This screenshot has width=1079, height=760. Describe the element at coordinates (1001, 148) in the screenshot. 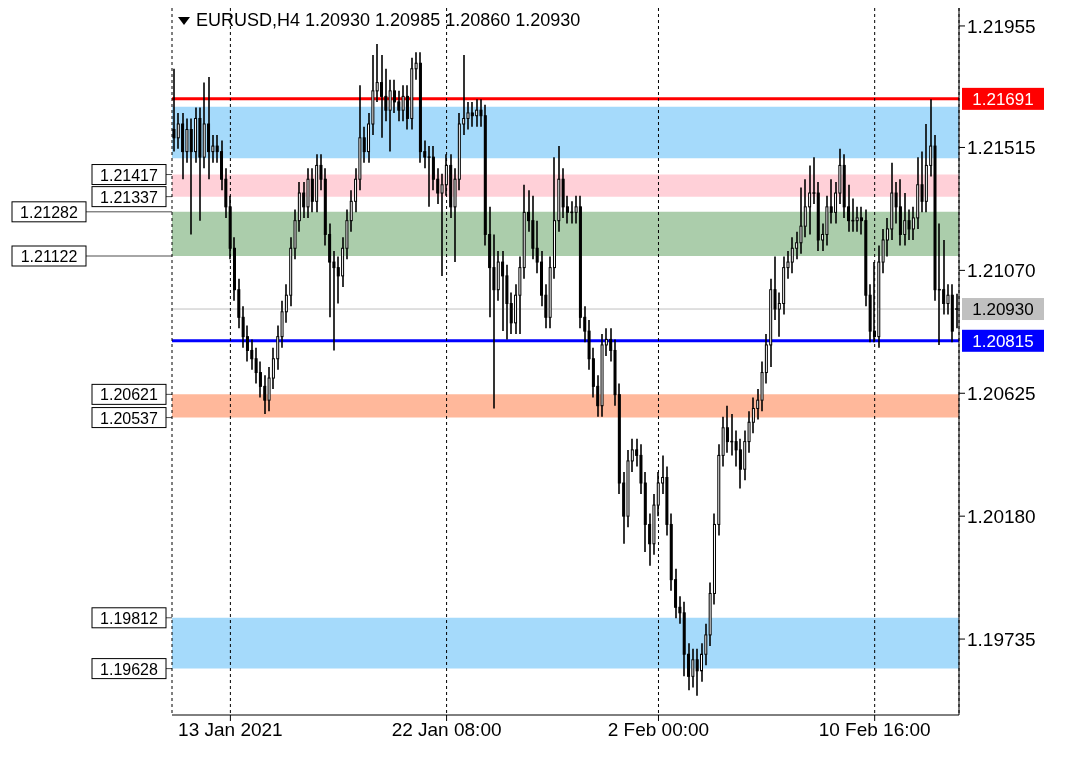

I see `y-tick-label: 1.21515` at that location.